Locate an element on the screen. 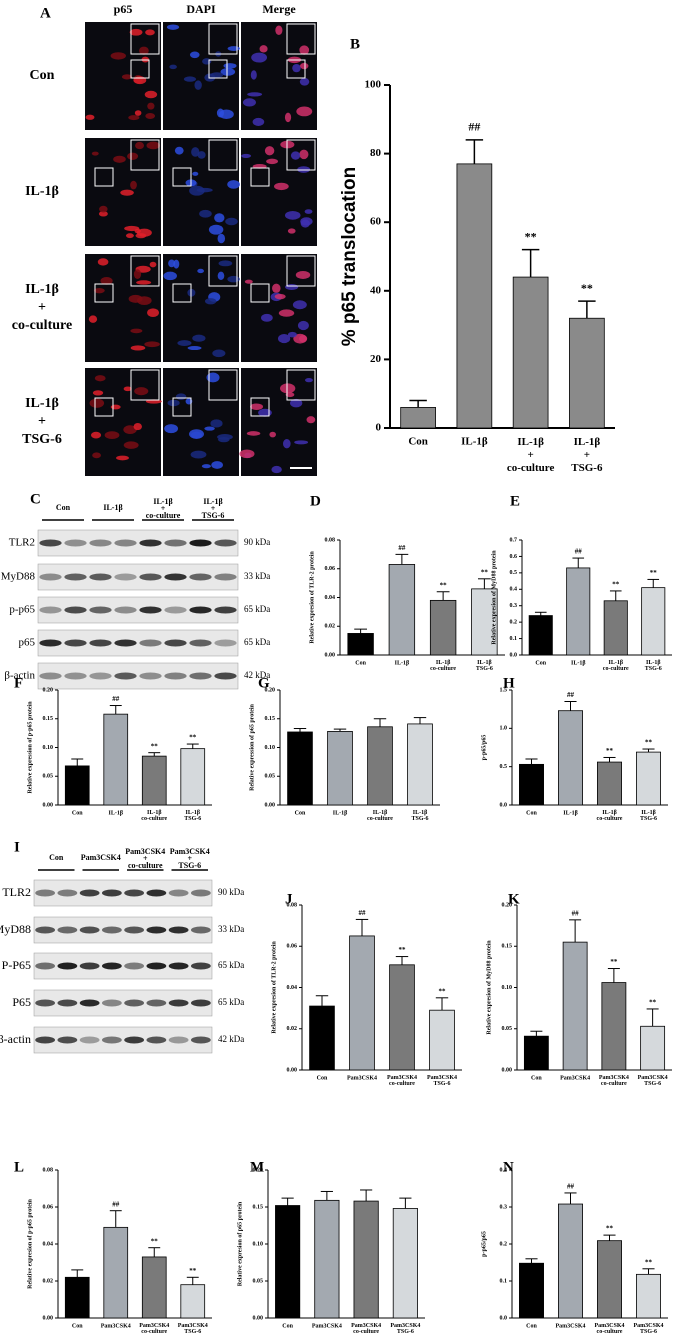 The width and height of the screenshot is (685, 1337). row-label: IL-1β + TSG-6 is located at coordinates (42, 421).